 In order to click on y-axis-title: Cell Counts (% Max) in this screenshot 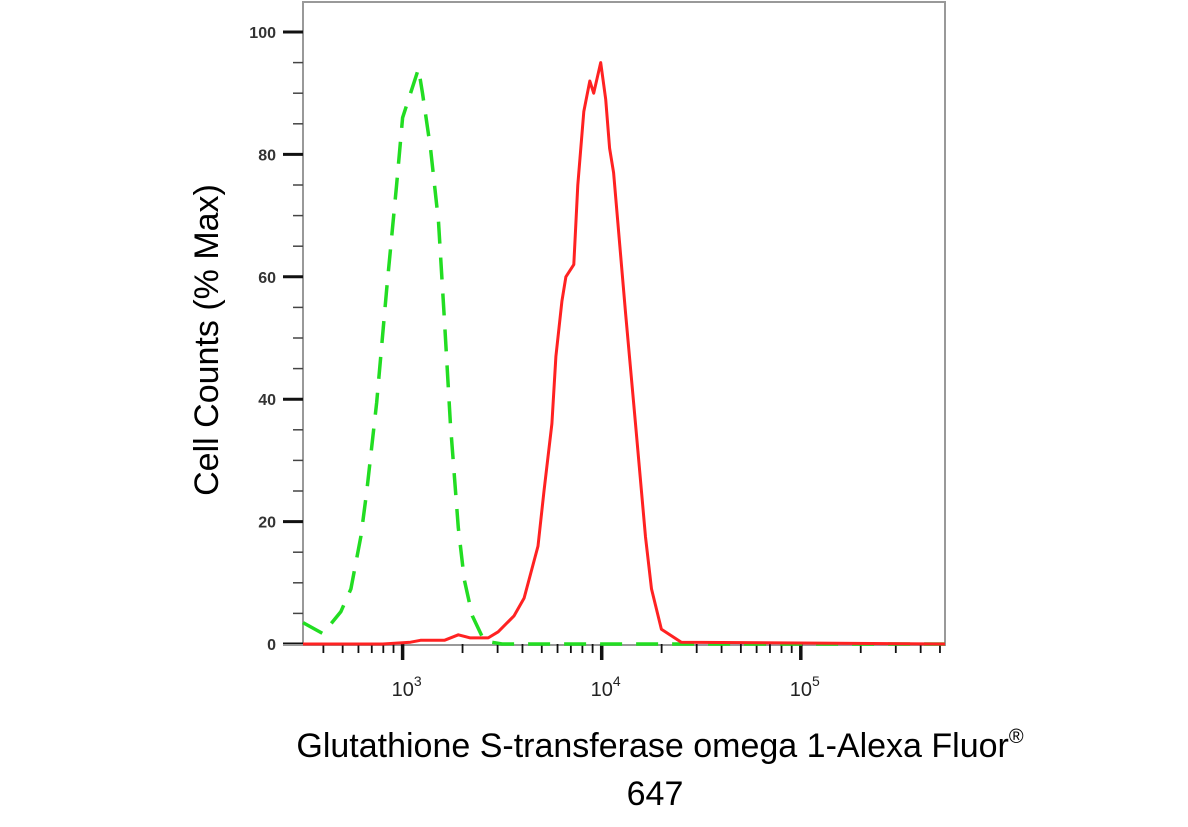, I will do `click(207, 340)`.